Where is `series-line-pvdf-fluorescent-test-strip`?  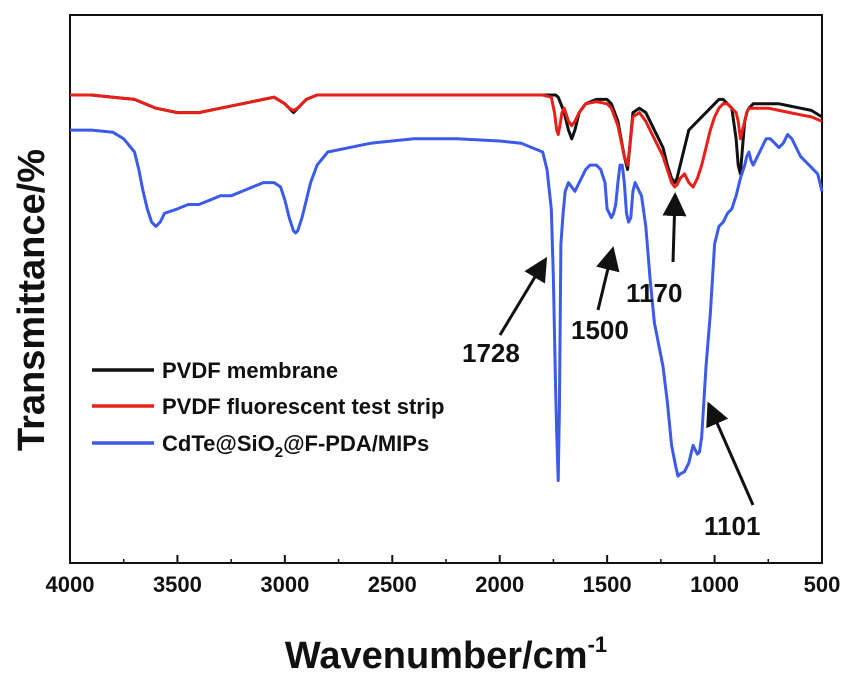 series-line-pvdf-fluorescent-test-strip is located at coordinates (446, 141).